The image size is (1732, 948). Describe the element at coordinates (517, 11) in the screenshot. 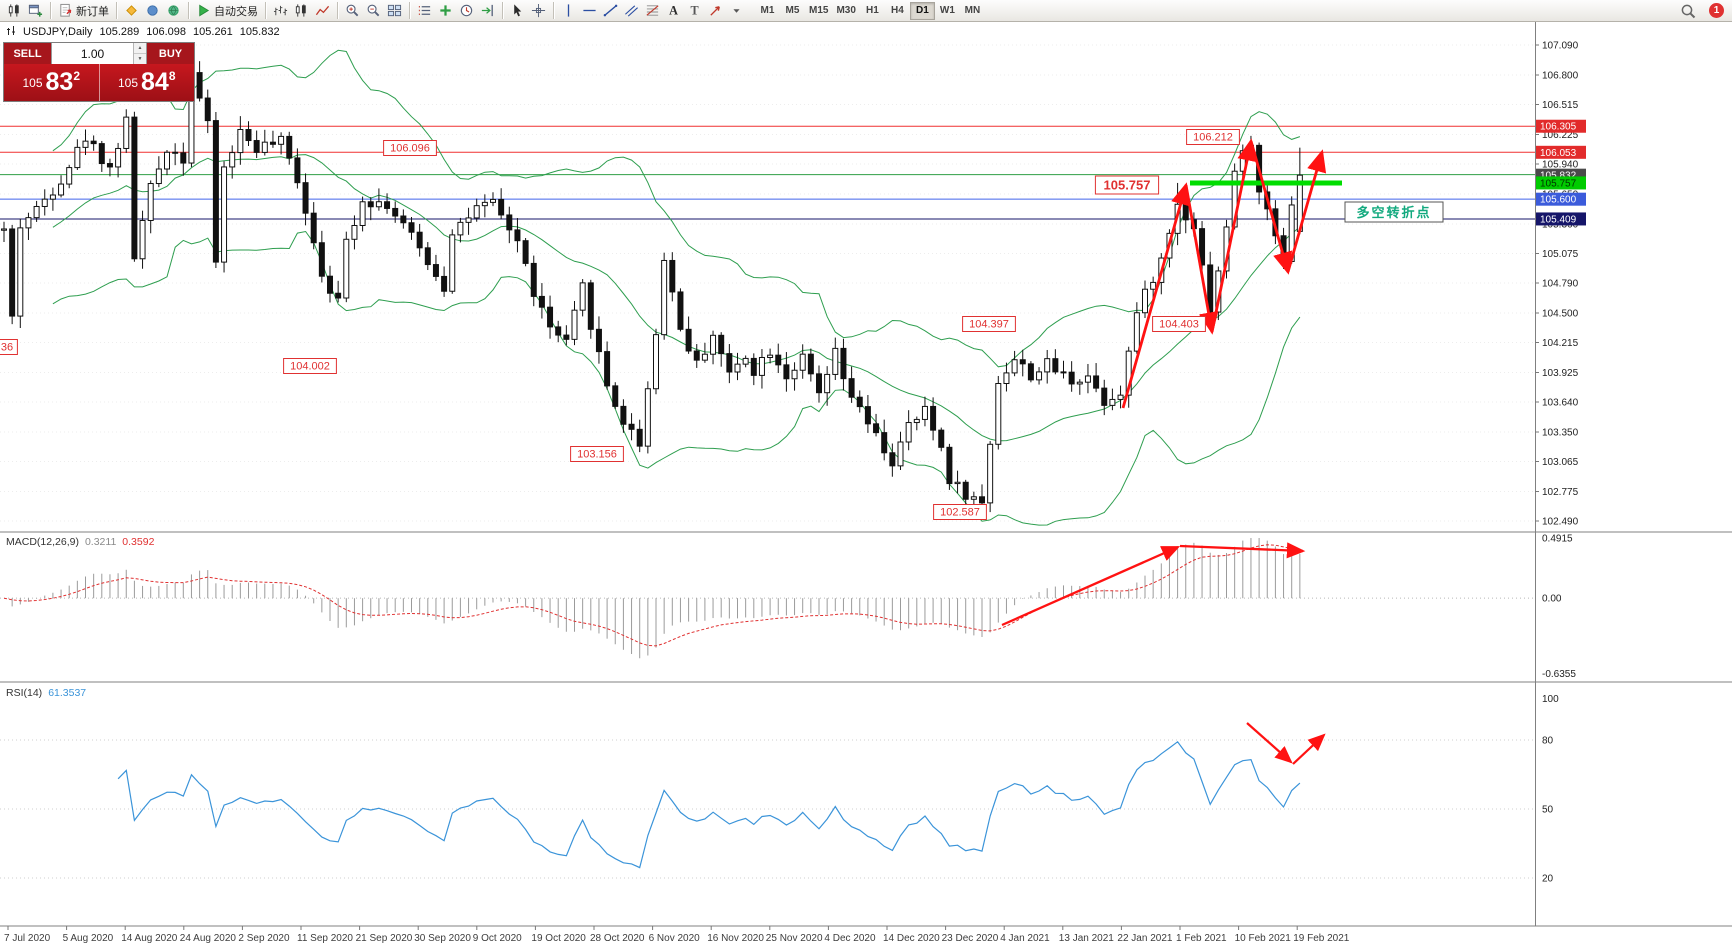

I see `cursor-button` at that location.